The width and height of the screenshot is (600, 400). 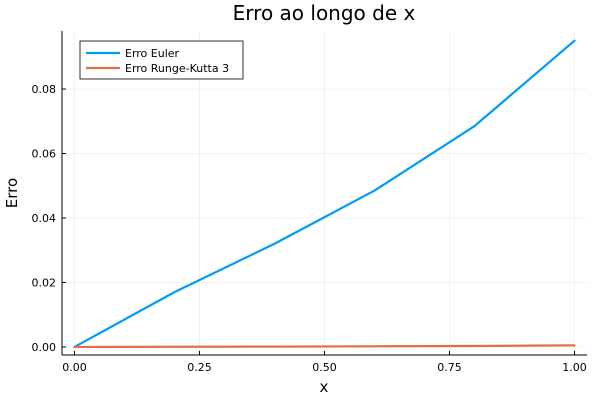 I want to click on y-axis-title: Erro, so click(x=12, y=193).